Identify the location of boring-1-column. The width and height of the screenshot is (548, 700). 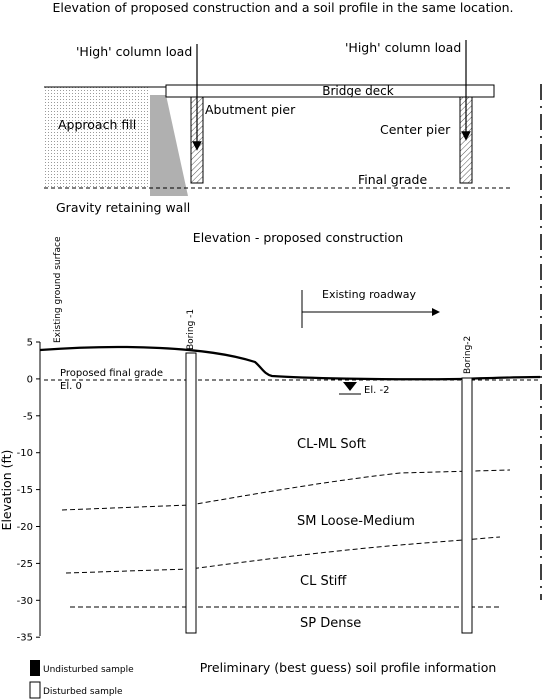
(191, 493).